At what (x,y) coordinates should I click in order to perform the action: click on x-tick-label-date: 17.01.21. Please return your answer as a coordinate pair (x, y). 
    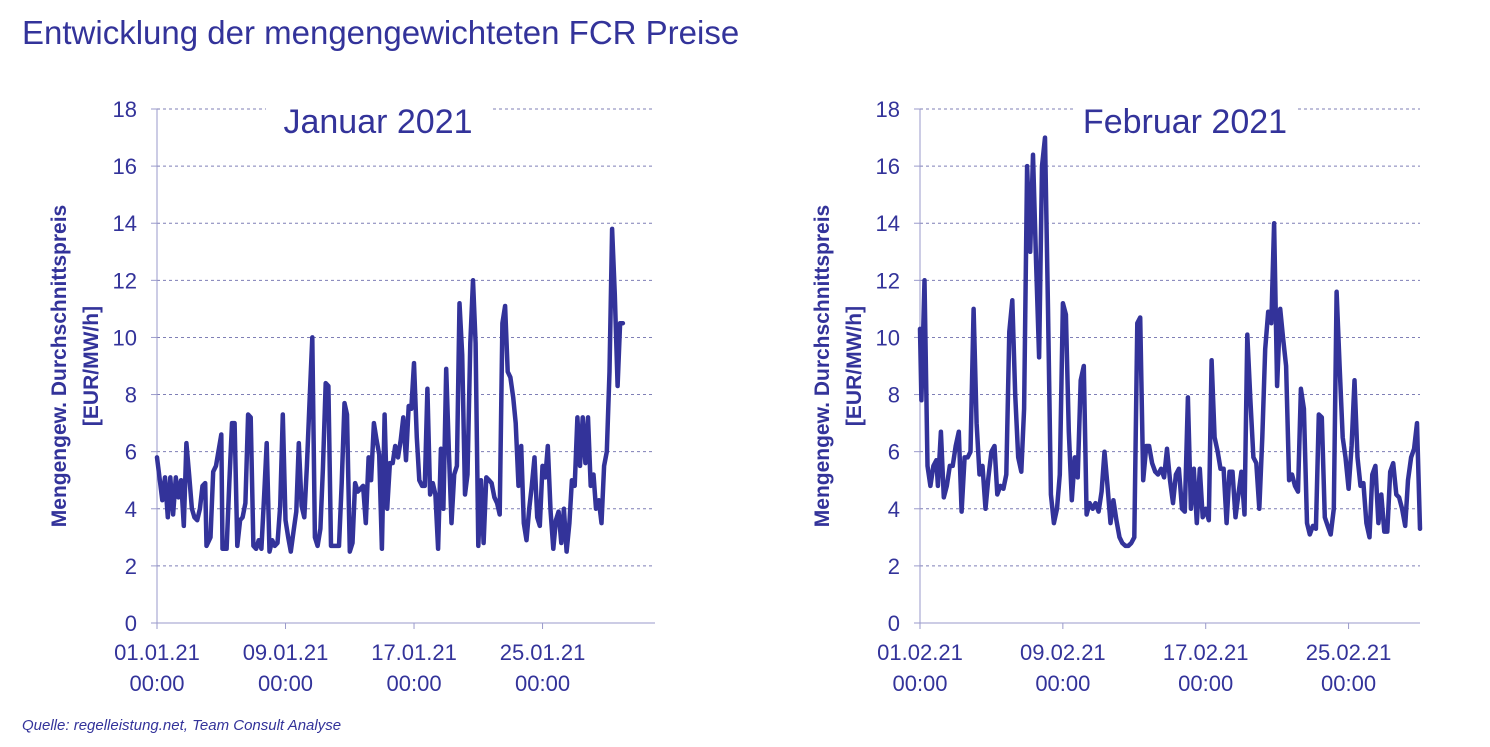
    Looking at the image, I should click on (414, 652).